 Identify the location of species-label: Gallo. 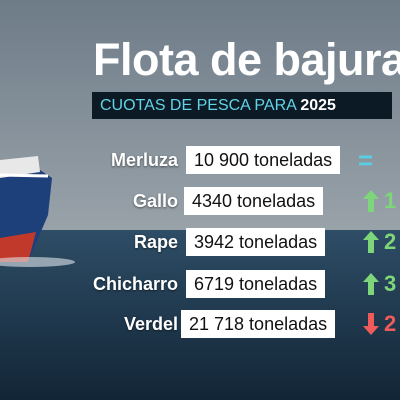
(155, 201).